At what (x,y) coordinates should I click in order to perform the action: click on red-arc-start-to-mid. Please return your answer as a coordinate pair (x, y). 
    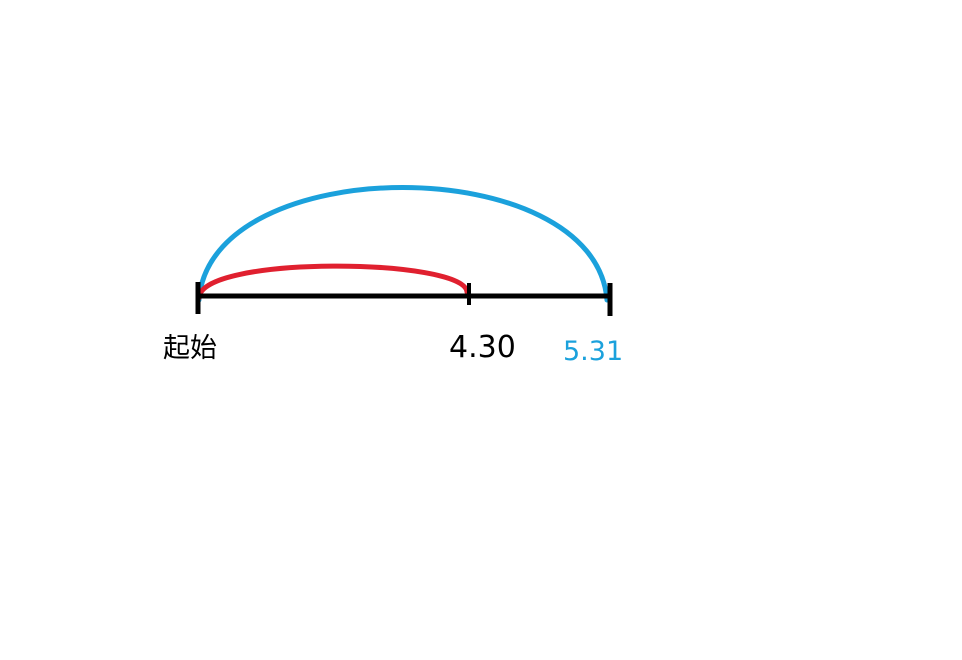
    Looking at the image, I should click on (333, 282).